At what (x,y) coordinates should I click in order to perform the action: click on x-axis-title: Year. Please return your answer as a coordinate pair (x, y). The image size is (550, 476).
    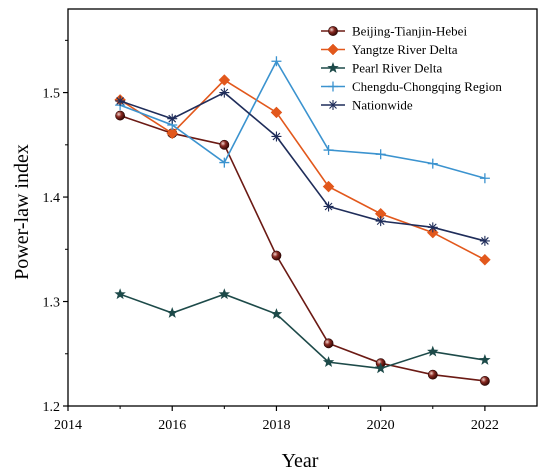
    Looking at the image, I should click on (300, 461).